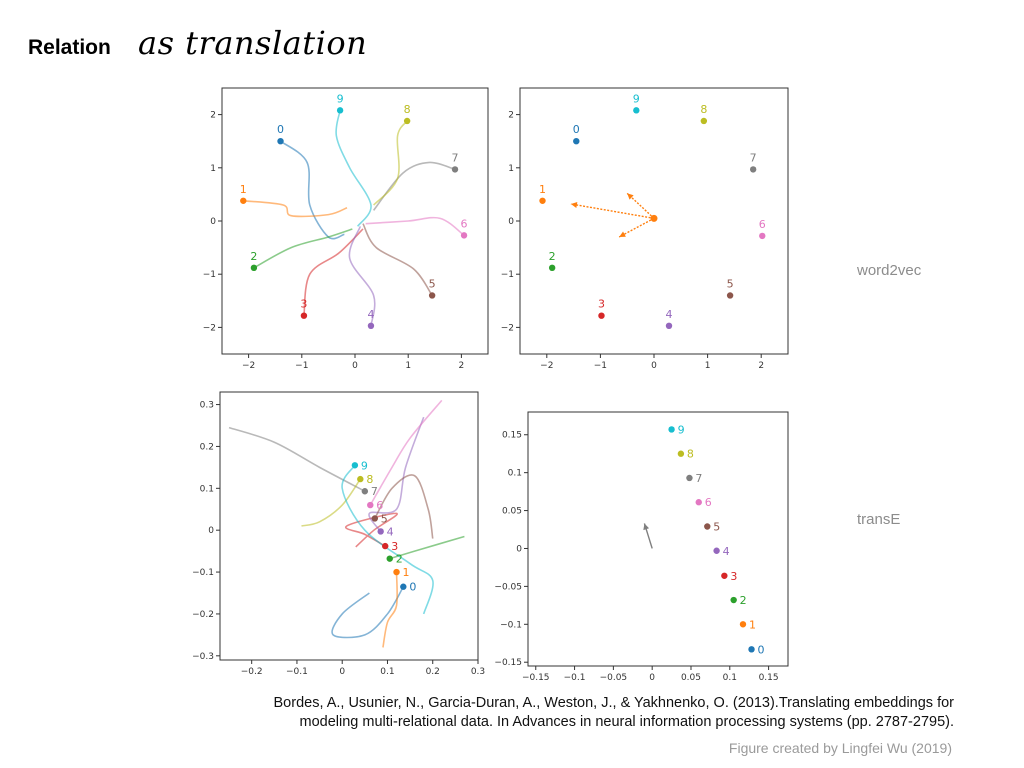  Describe the element at coordinates (511, 116) in the screenshot. I see `y-tick-label: 2` at that location.